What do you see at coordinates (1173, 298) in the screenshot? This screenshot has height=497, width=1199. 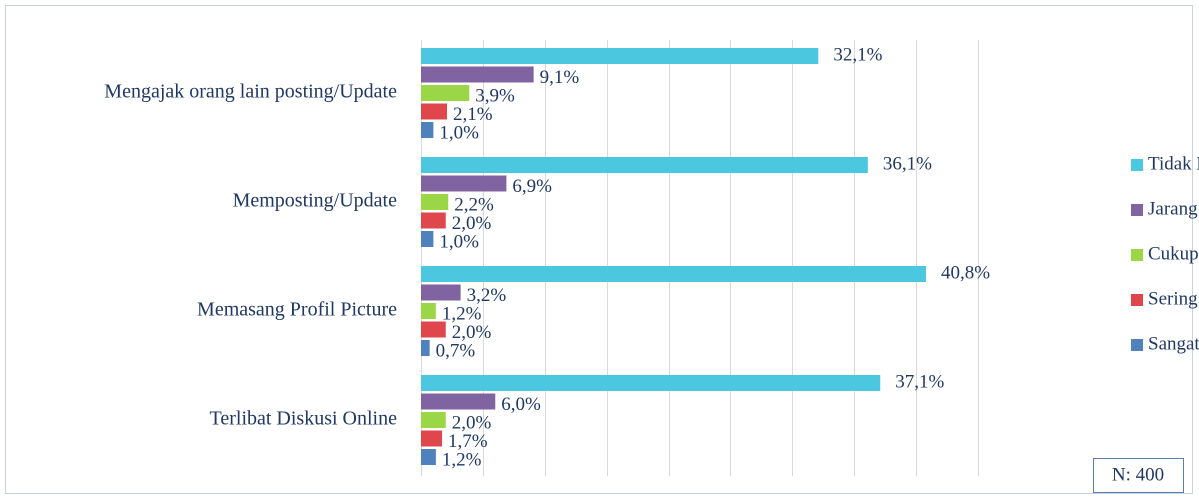 I see `legend-label: Sering` at bounding box center [1173, 298].